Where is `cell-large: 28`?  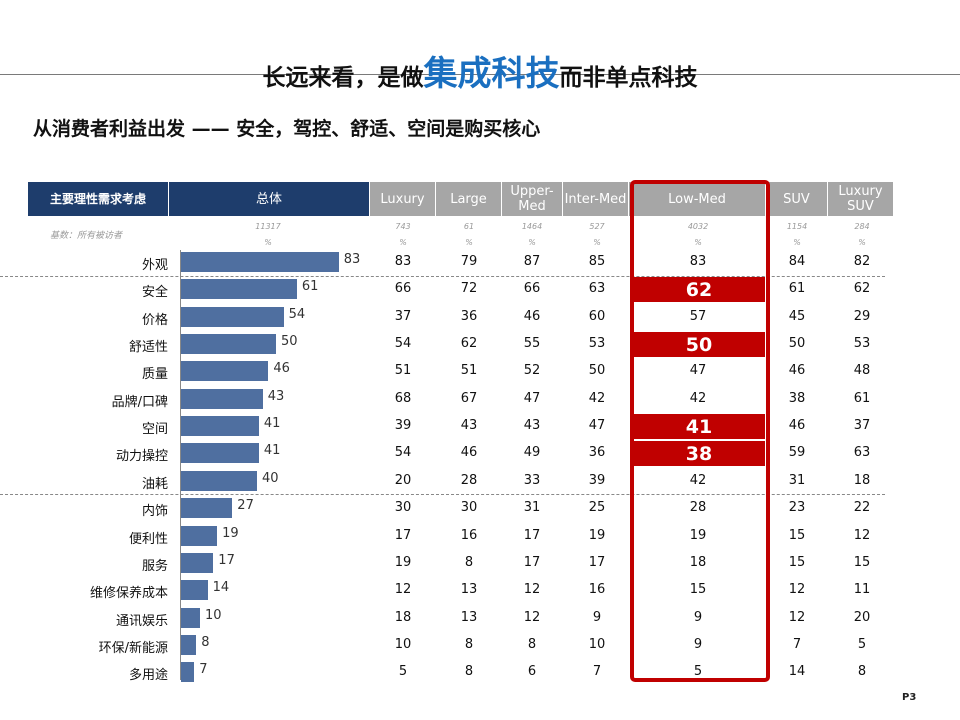
cell-large: 28 is located at coordinates (469, 480).